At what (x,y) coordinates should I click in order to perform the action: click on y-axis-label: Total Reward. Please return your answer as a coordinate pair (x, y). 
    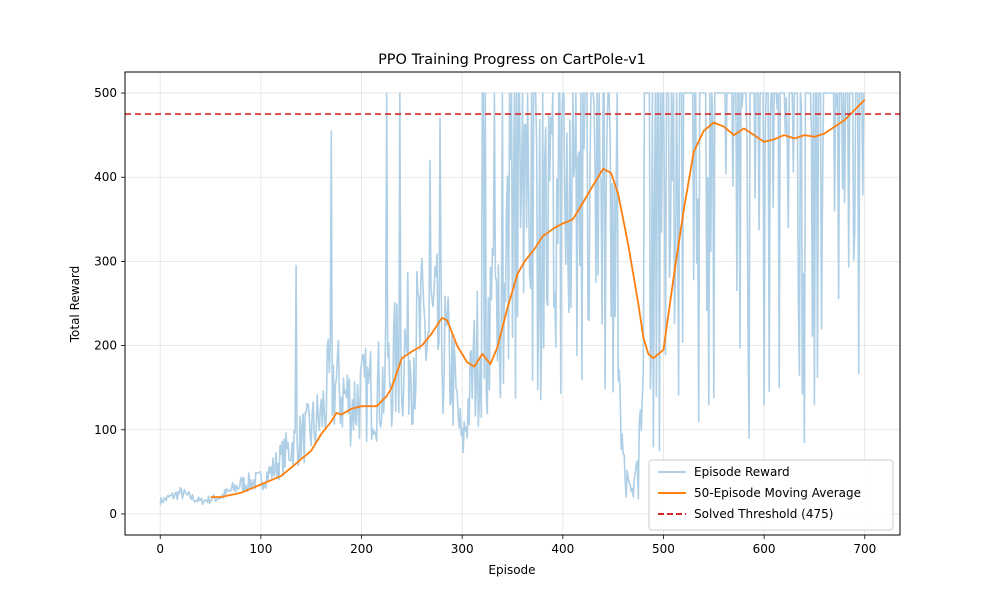
    Looking at the image, I should click on (75, 305).